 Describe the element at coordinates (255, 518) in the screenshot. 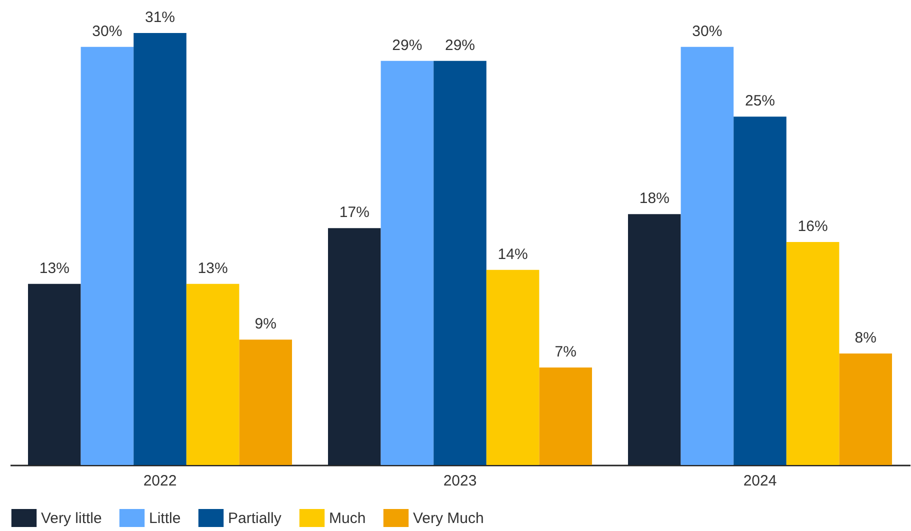

I see `legend-label: Partially` at that location.